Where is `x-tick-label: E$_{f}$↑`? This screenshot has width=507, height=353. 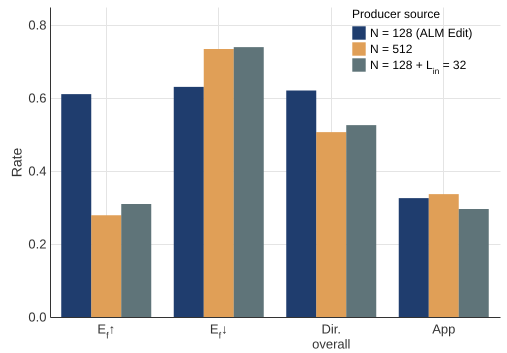
x-tick-label: E$_{f}$↑ is located at coordinates (106, 331).